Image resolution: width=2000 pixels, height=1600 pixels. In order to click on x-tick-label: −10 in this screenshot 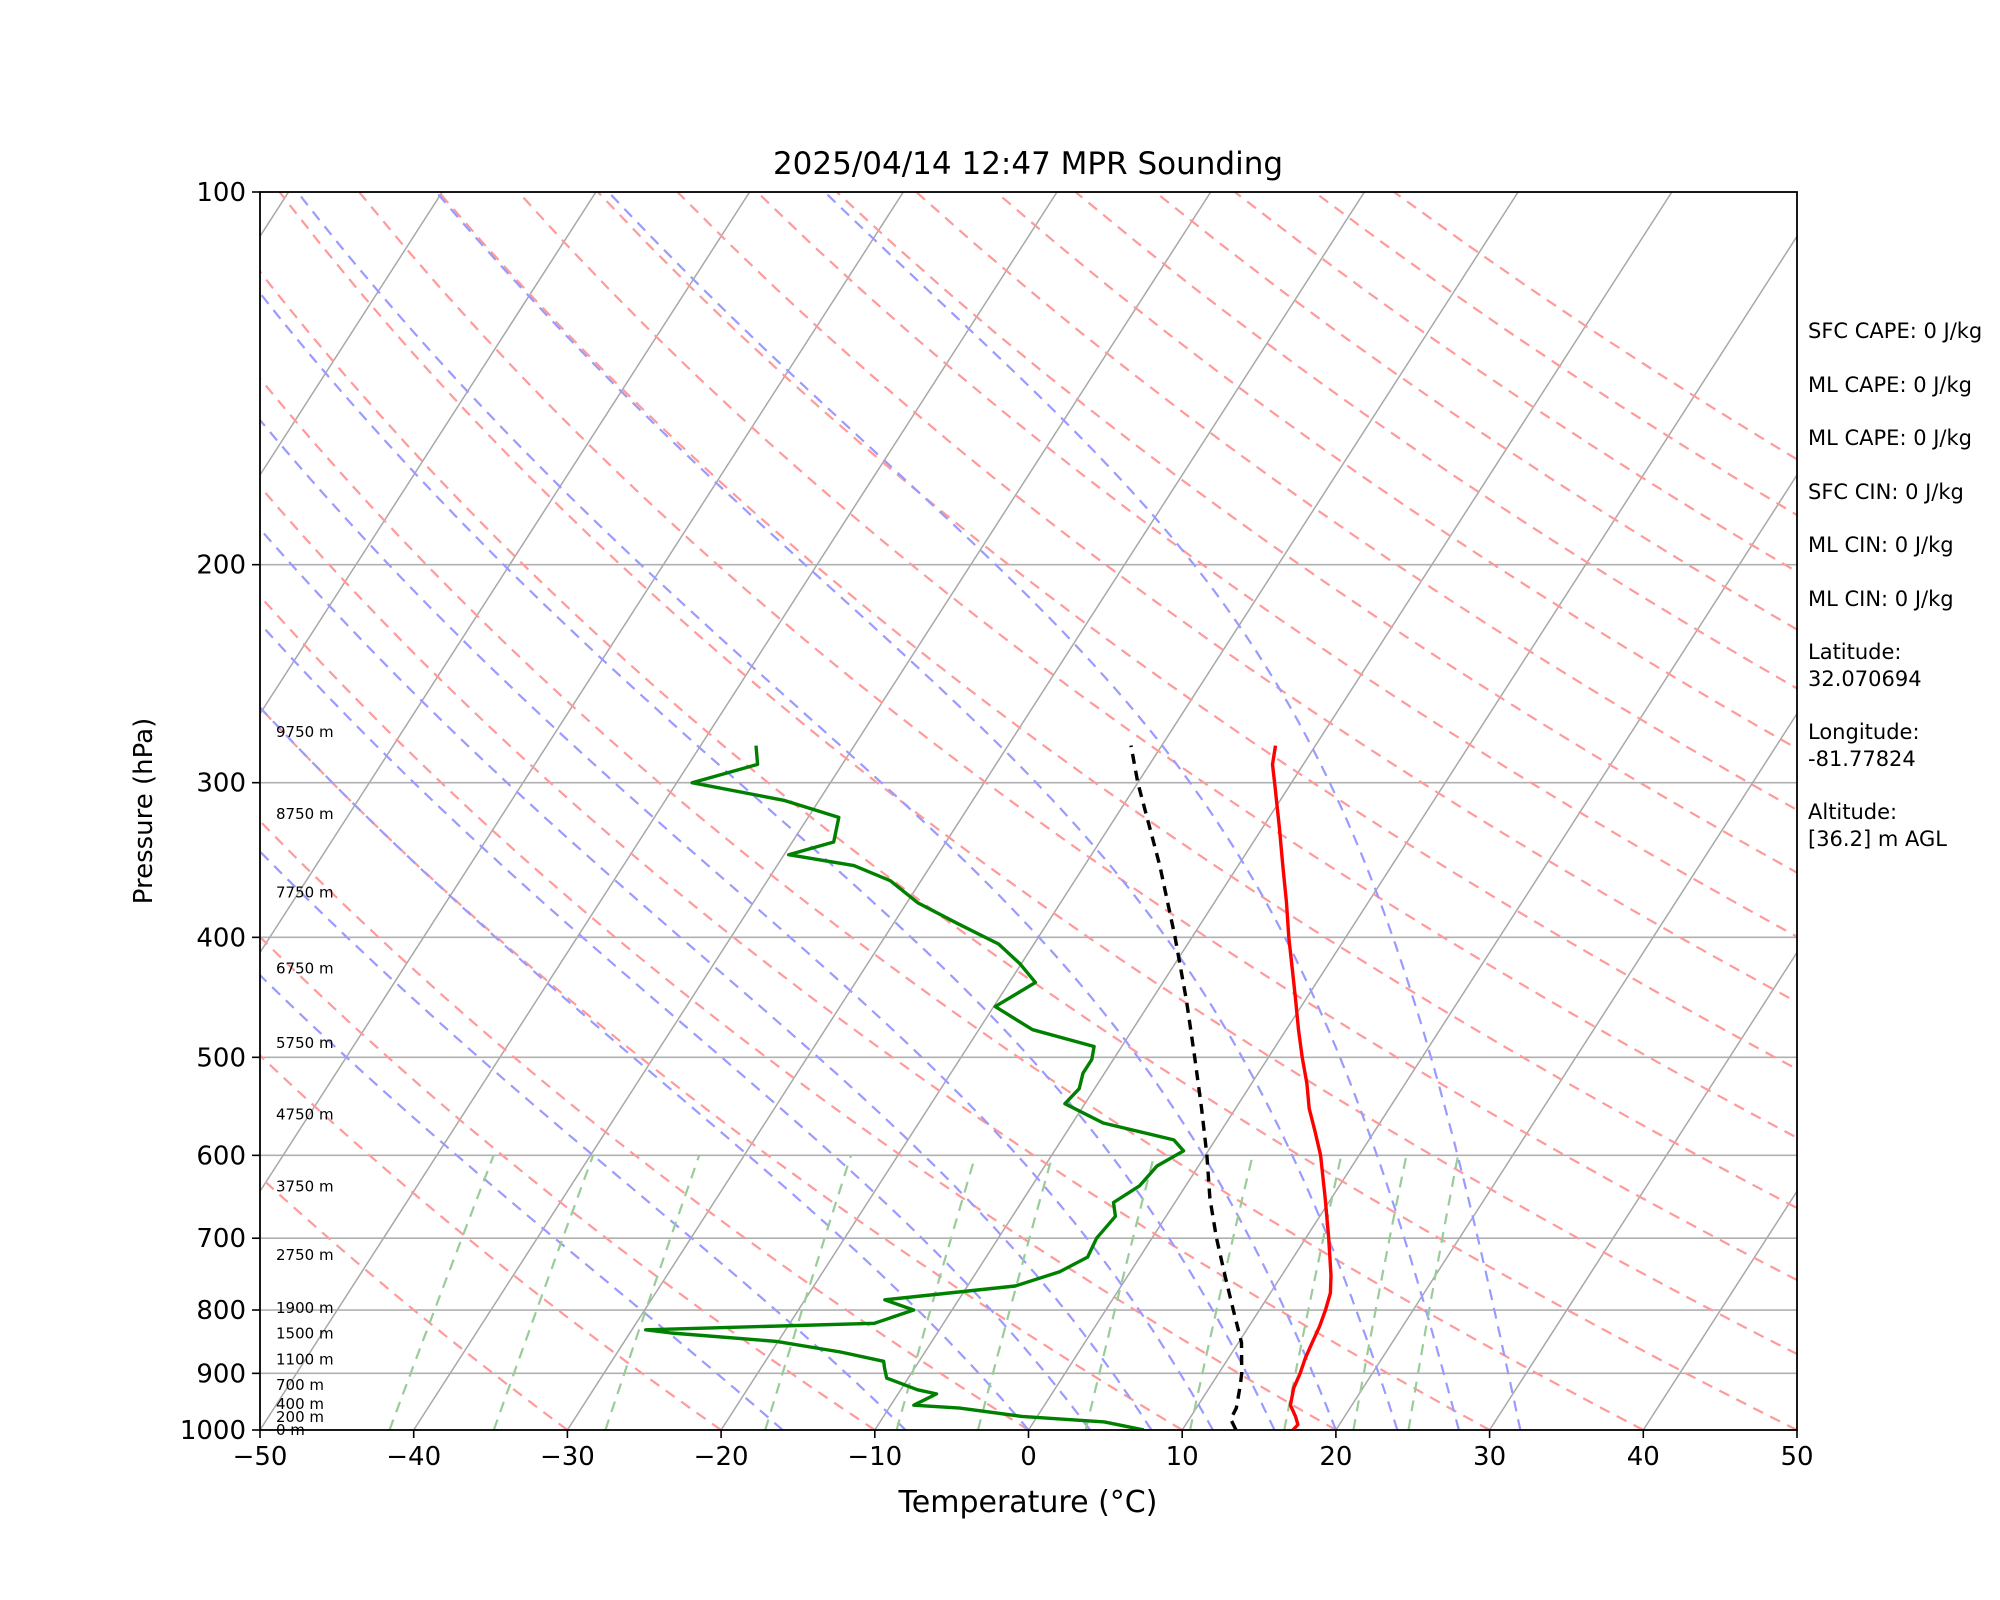, I will do `click(874, 1457)`.